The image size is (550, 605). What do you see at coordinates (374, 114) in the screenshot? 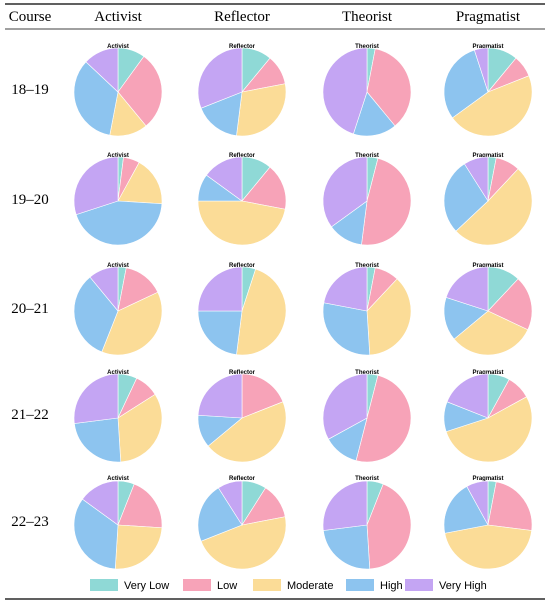
I see `pie-slice-theorist-18-19-high` at bounding box center [374, 114].